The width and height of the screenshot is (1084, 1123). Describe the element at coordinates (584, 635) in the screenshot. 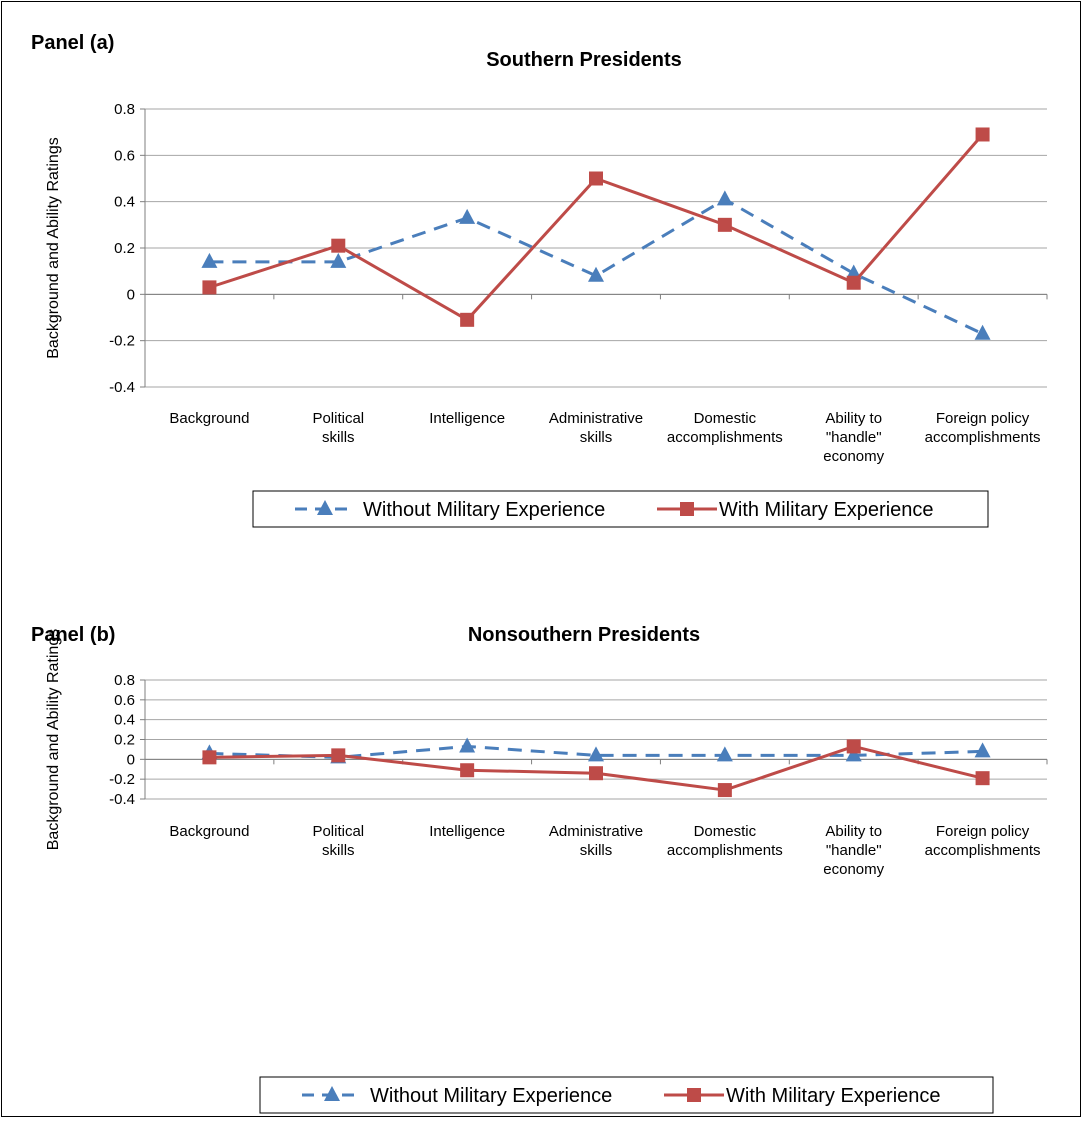

I see `chart-title: Nonsouthern Presidents` at that location.